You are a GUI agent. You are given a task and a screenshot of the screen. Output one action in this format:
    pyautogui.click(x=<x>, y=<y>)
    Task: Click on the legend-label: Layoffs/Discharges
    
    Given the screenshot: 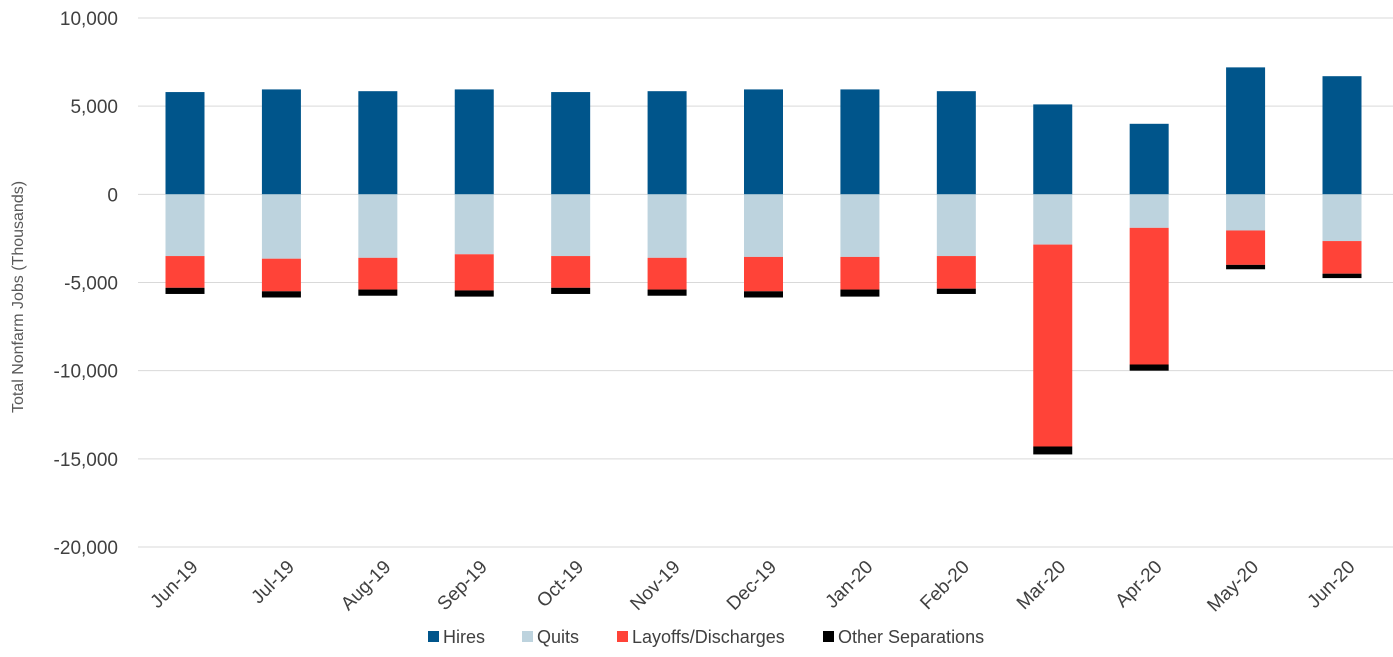 What is the action you would take?
    pyautogui.click(x=708, y=637)
    